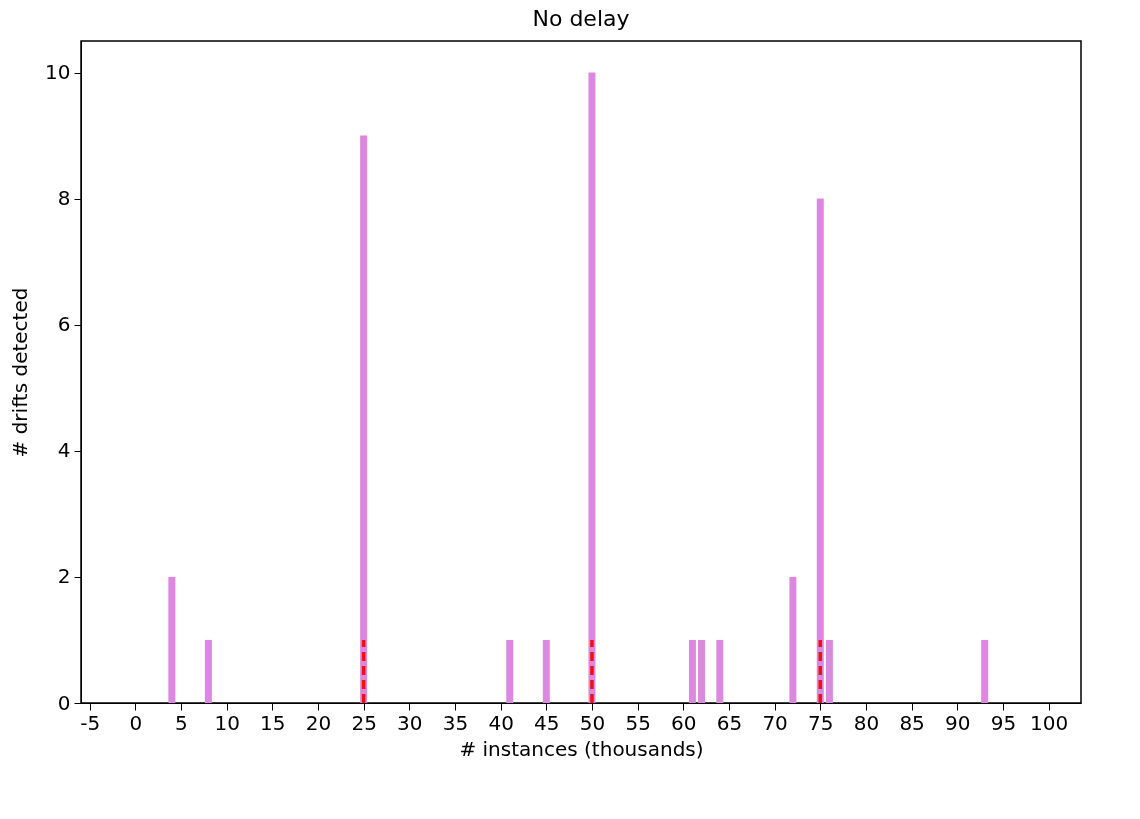  I want to click on x-tick-label: 30, so click(410, 722).